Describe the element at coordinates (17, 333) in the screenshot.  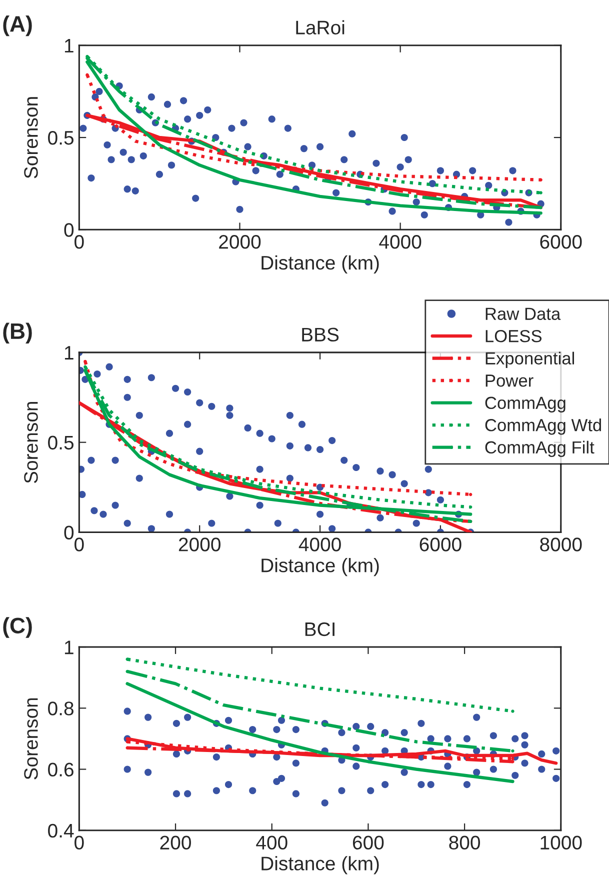
I see `text: (B)` at that location.